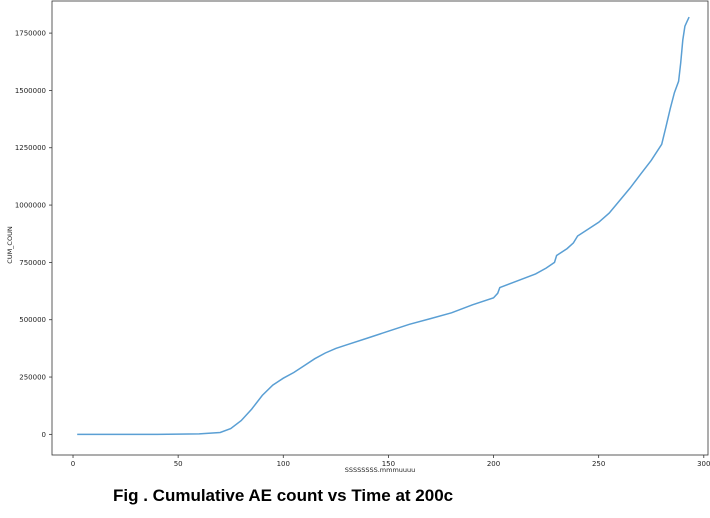 Image resolution: width=710 pixels, height=518 pixels. Describe the element at coordinates (493, 464) in the screenshot. I see `x-tick-label: 200` at that location.